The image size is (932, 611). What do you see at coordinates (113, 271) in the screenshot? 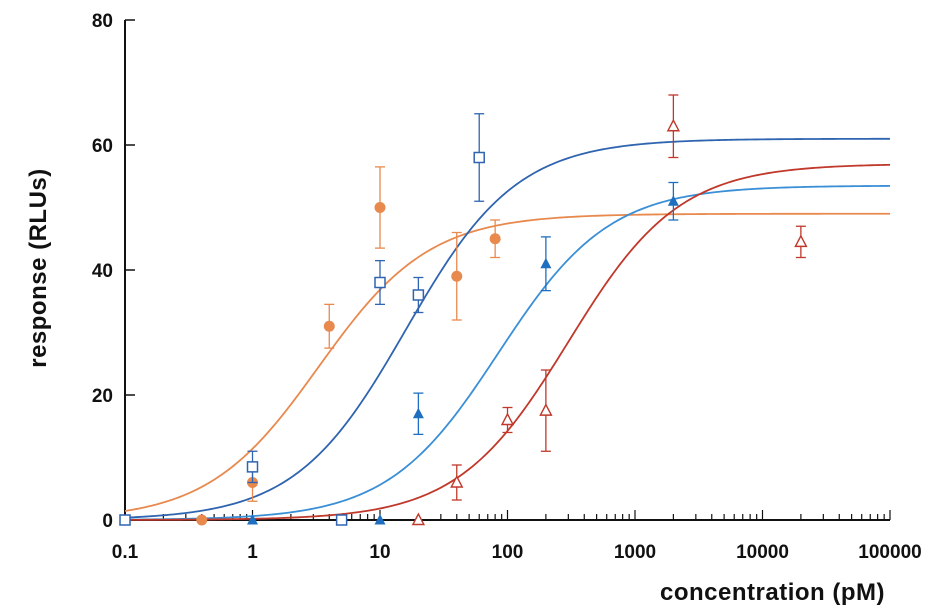
I see `y-ticks: 0 20 40 60 80` at bounding box center [113, 271].